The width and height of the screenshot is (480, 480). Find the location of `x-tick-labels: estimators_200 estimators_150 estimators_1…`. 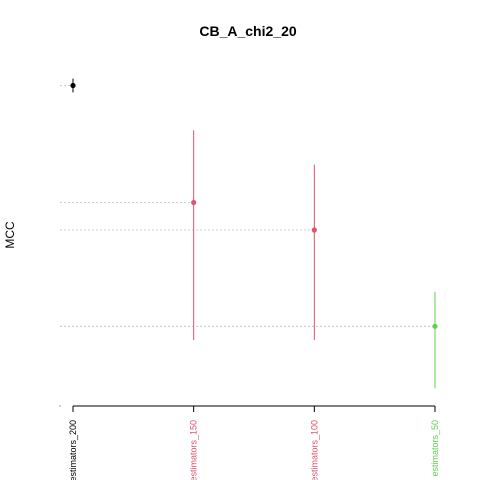

x-tick-labels: estimators_200 estimators_150 estimators_1… is located at coordinates (254, 450).